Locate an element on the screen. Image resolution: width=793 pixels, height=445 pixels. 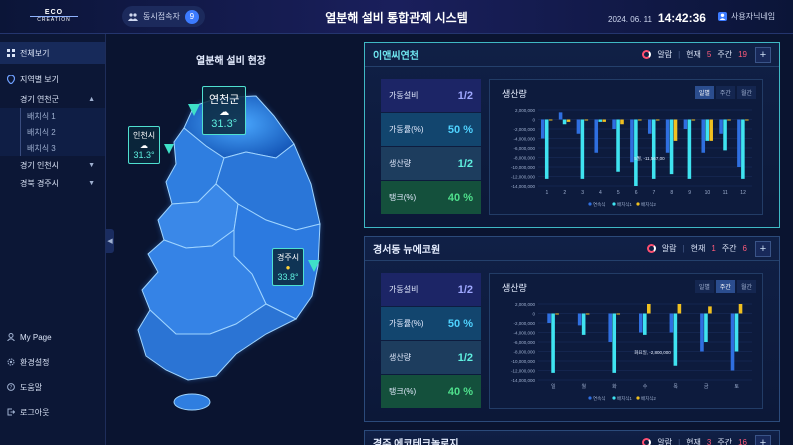
region-incheon: 경기 인천시 ▼ is located at coordinates (52, 165).